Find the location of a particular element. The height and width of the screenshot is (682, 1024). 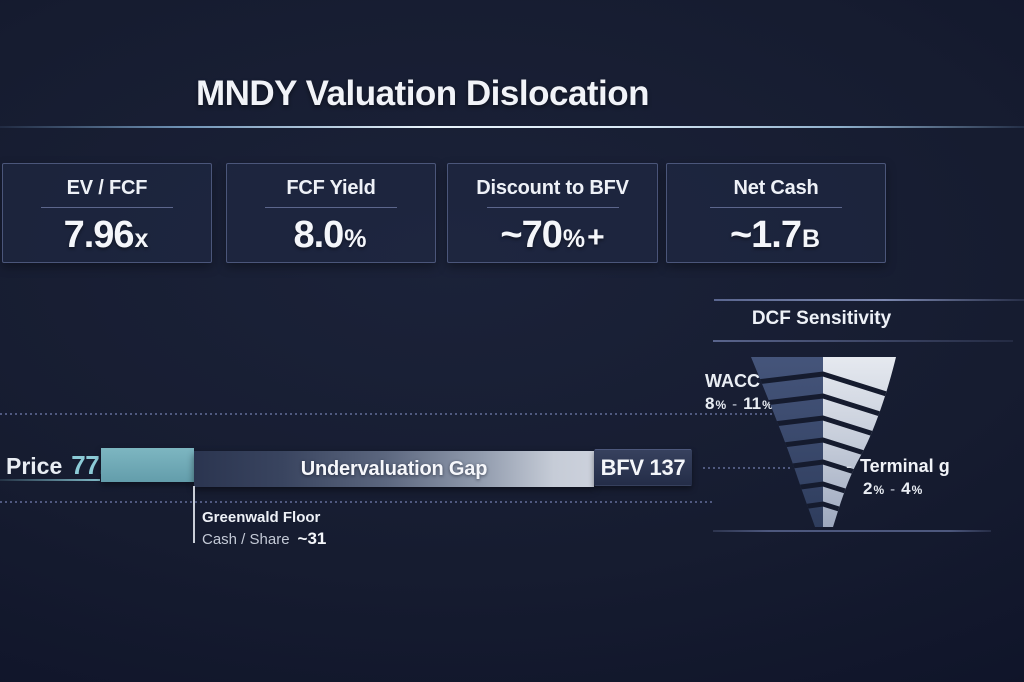

gap-label: Undervaluation Gap is located at coordinates (394, 468).